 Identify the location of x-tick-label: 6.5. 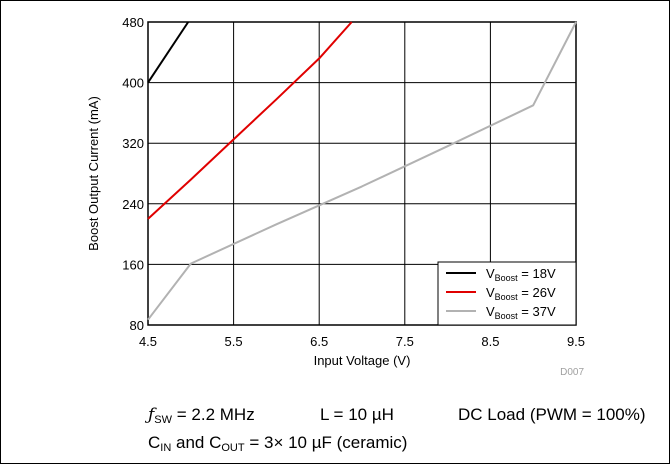
(319, 341).